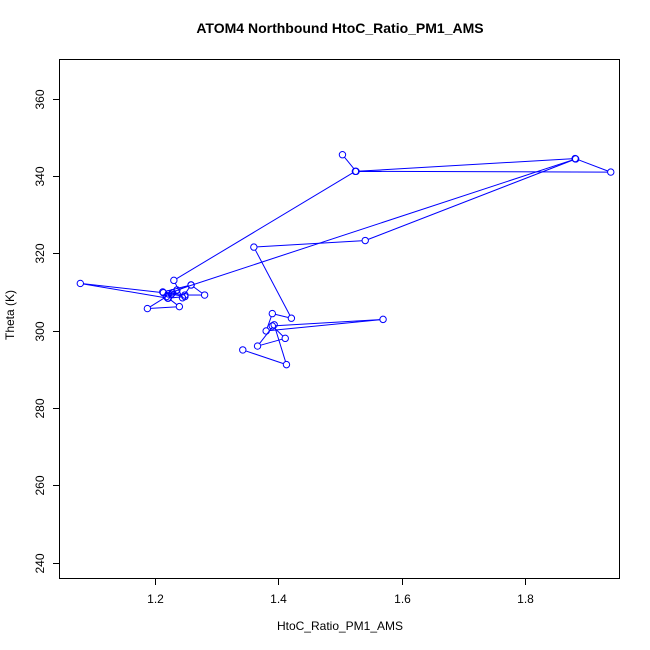 The image size is (650, 650). What do you see at coordinates (278, 599) in the screenshot?
I see `x-tick-label: 1.4` at bounding box center [278, 599].